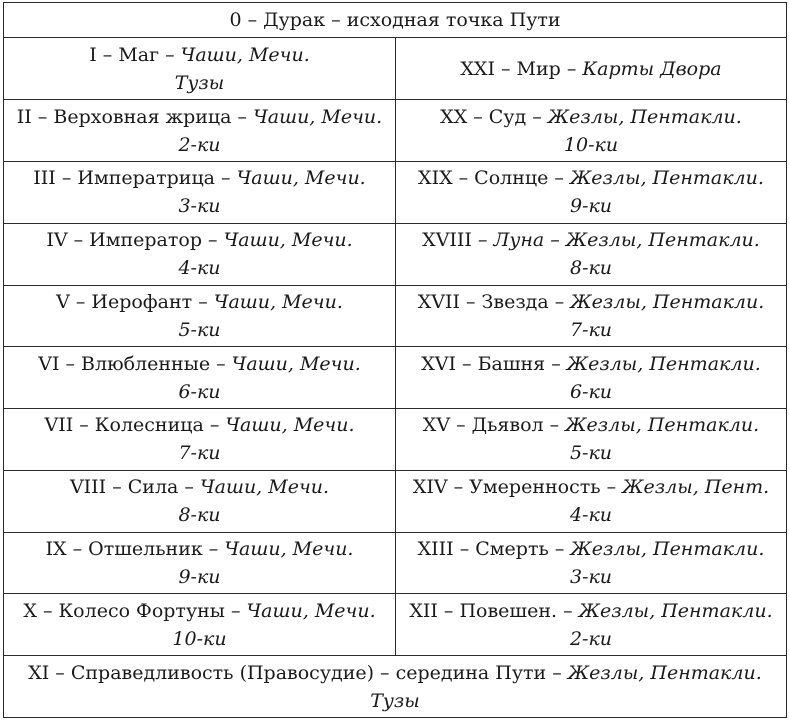 The width and height of the screenshot is (789, 720). I want to click on arcana-line: V – Иерофант – Чаши, Мечи., so click(199, 302).